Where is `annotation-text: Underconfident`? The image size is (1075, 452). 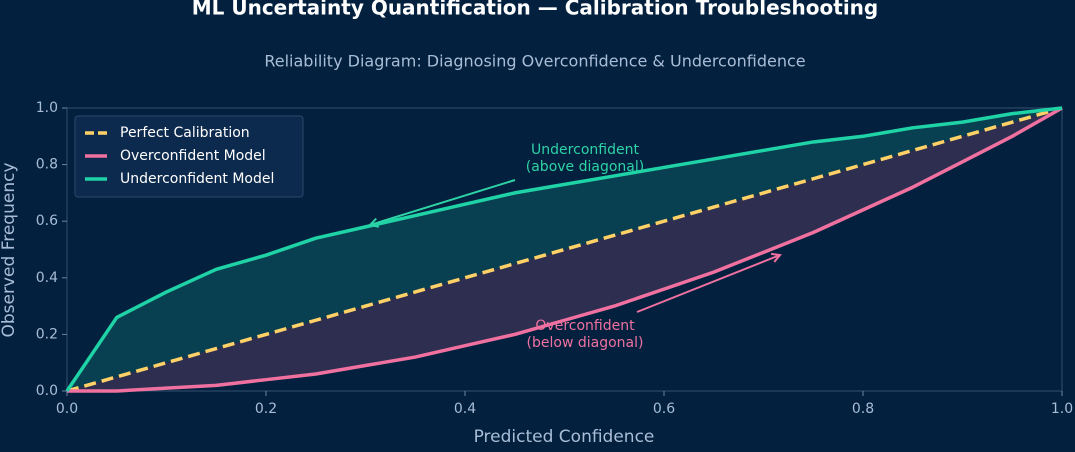 annotation-text: Underconfident is located at coordinates (585, 150).